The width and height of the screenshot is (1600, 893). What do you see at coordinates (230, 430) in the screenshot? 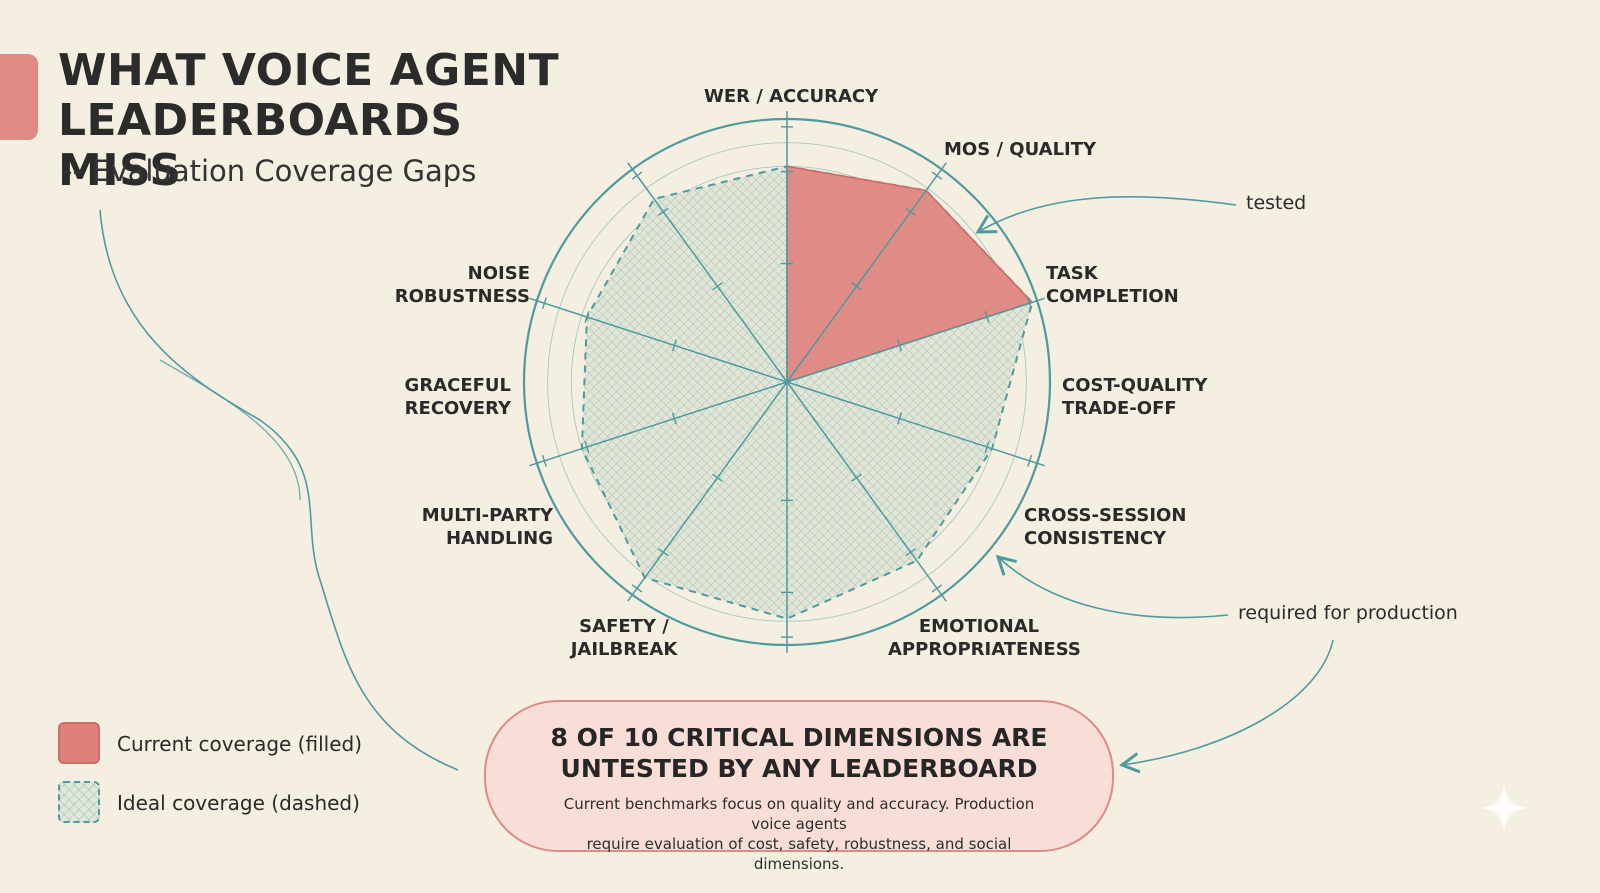
I see `connector-curve-secondary` at bounding box center [230, 430].